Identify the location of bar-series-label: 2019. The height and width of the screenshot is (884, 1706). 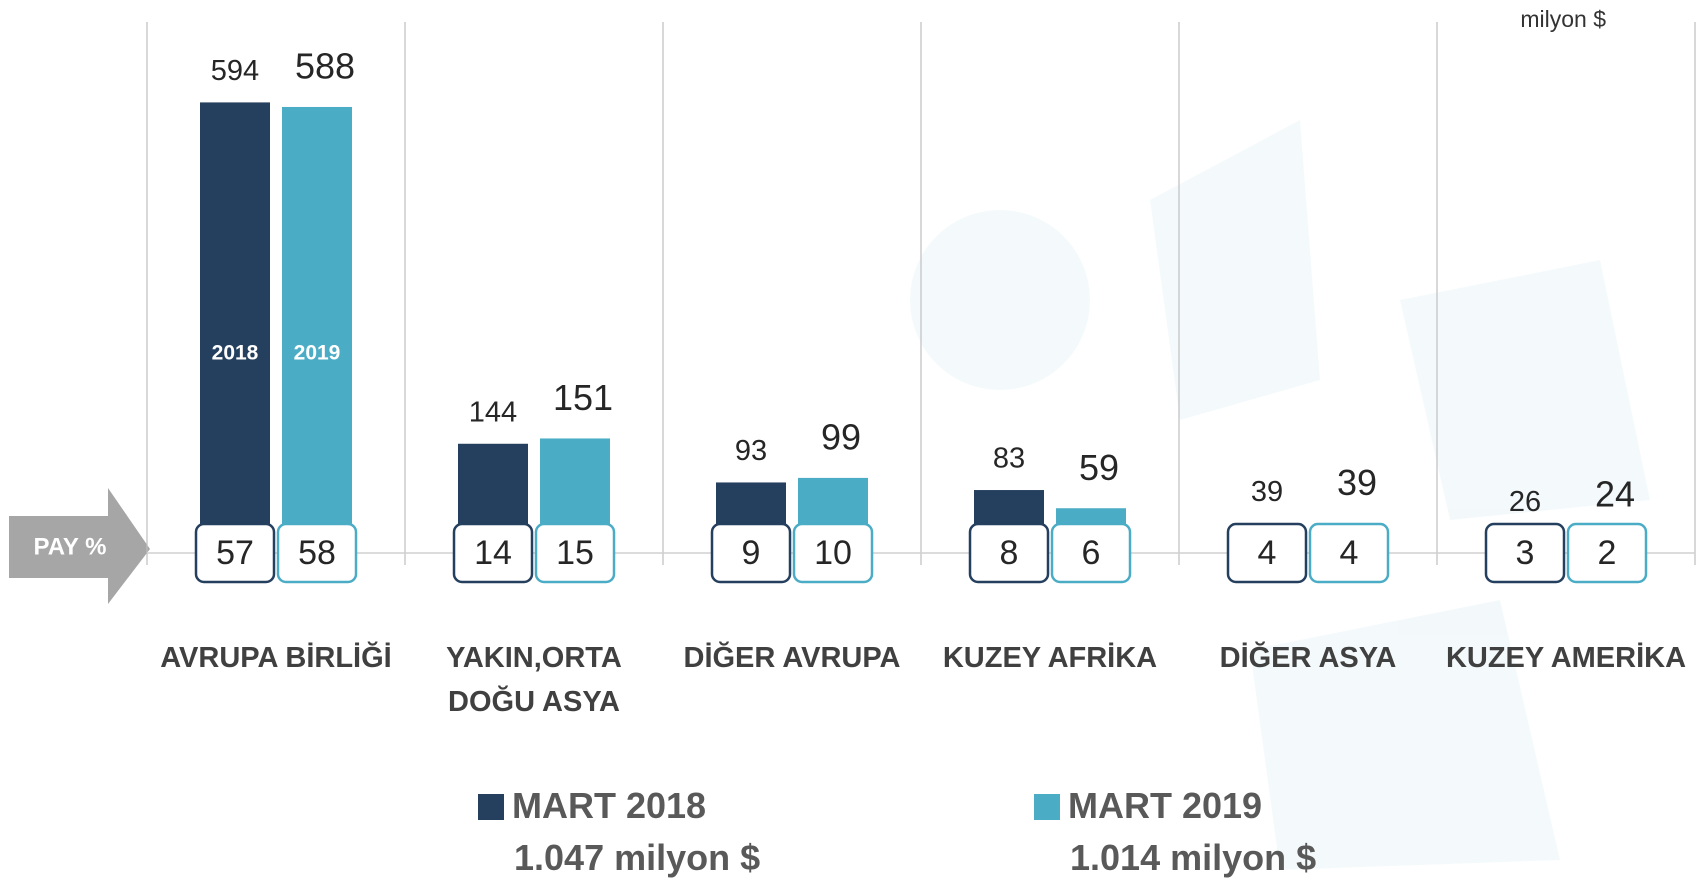
(317, 353).